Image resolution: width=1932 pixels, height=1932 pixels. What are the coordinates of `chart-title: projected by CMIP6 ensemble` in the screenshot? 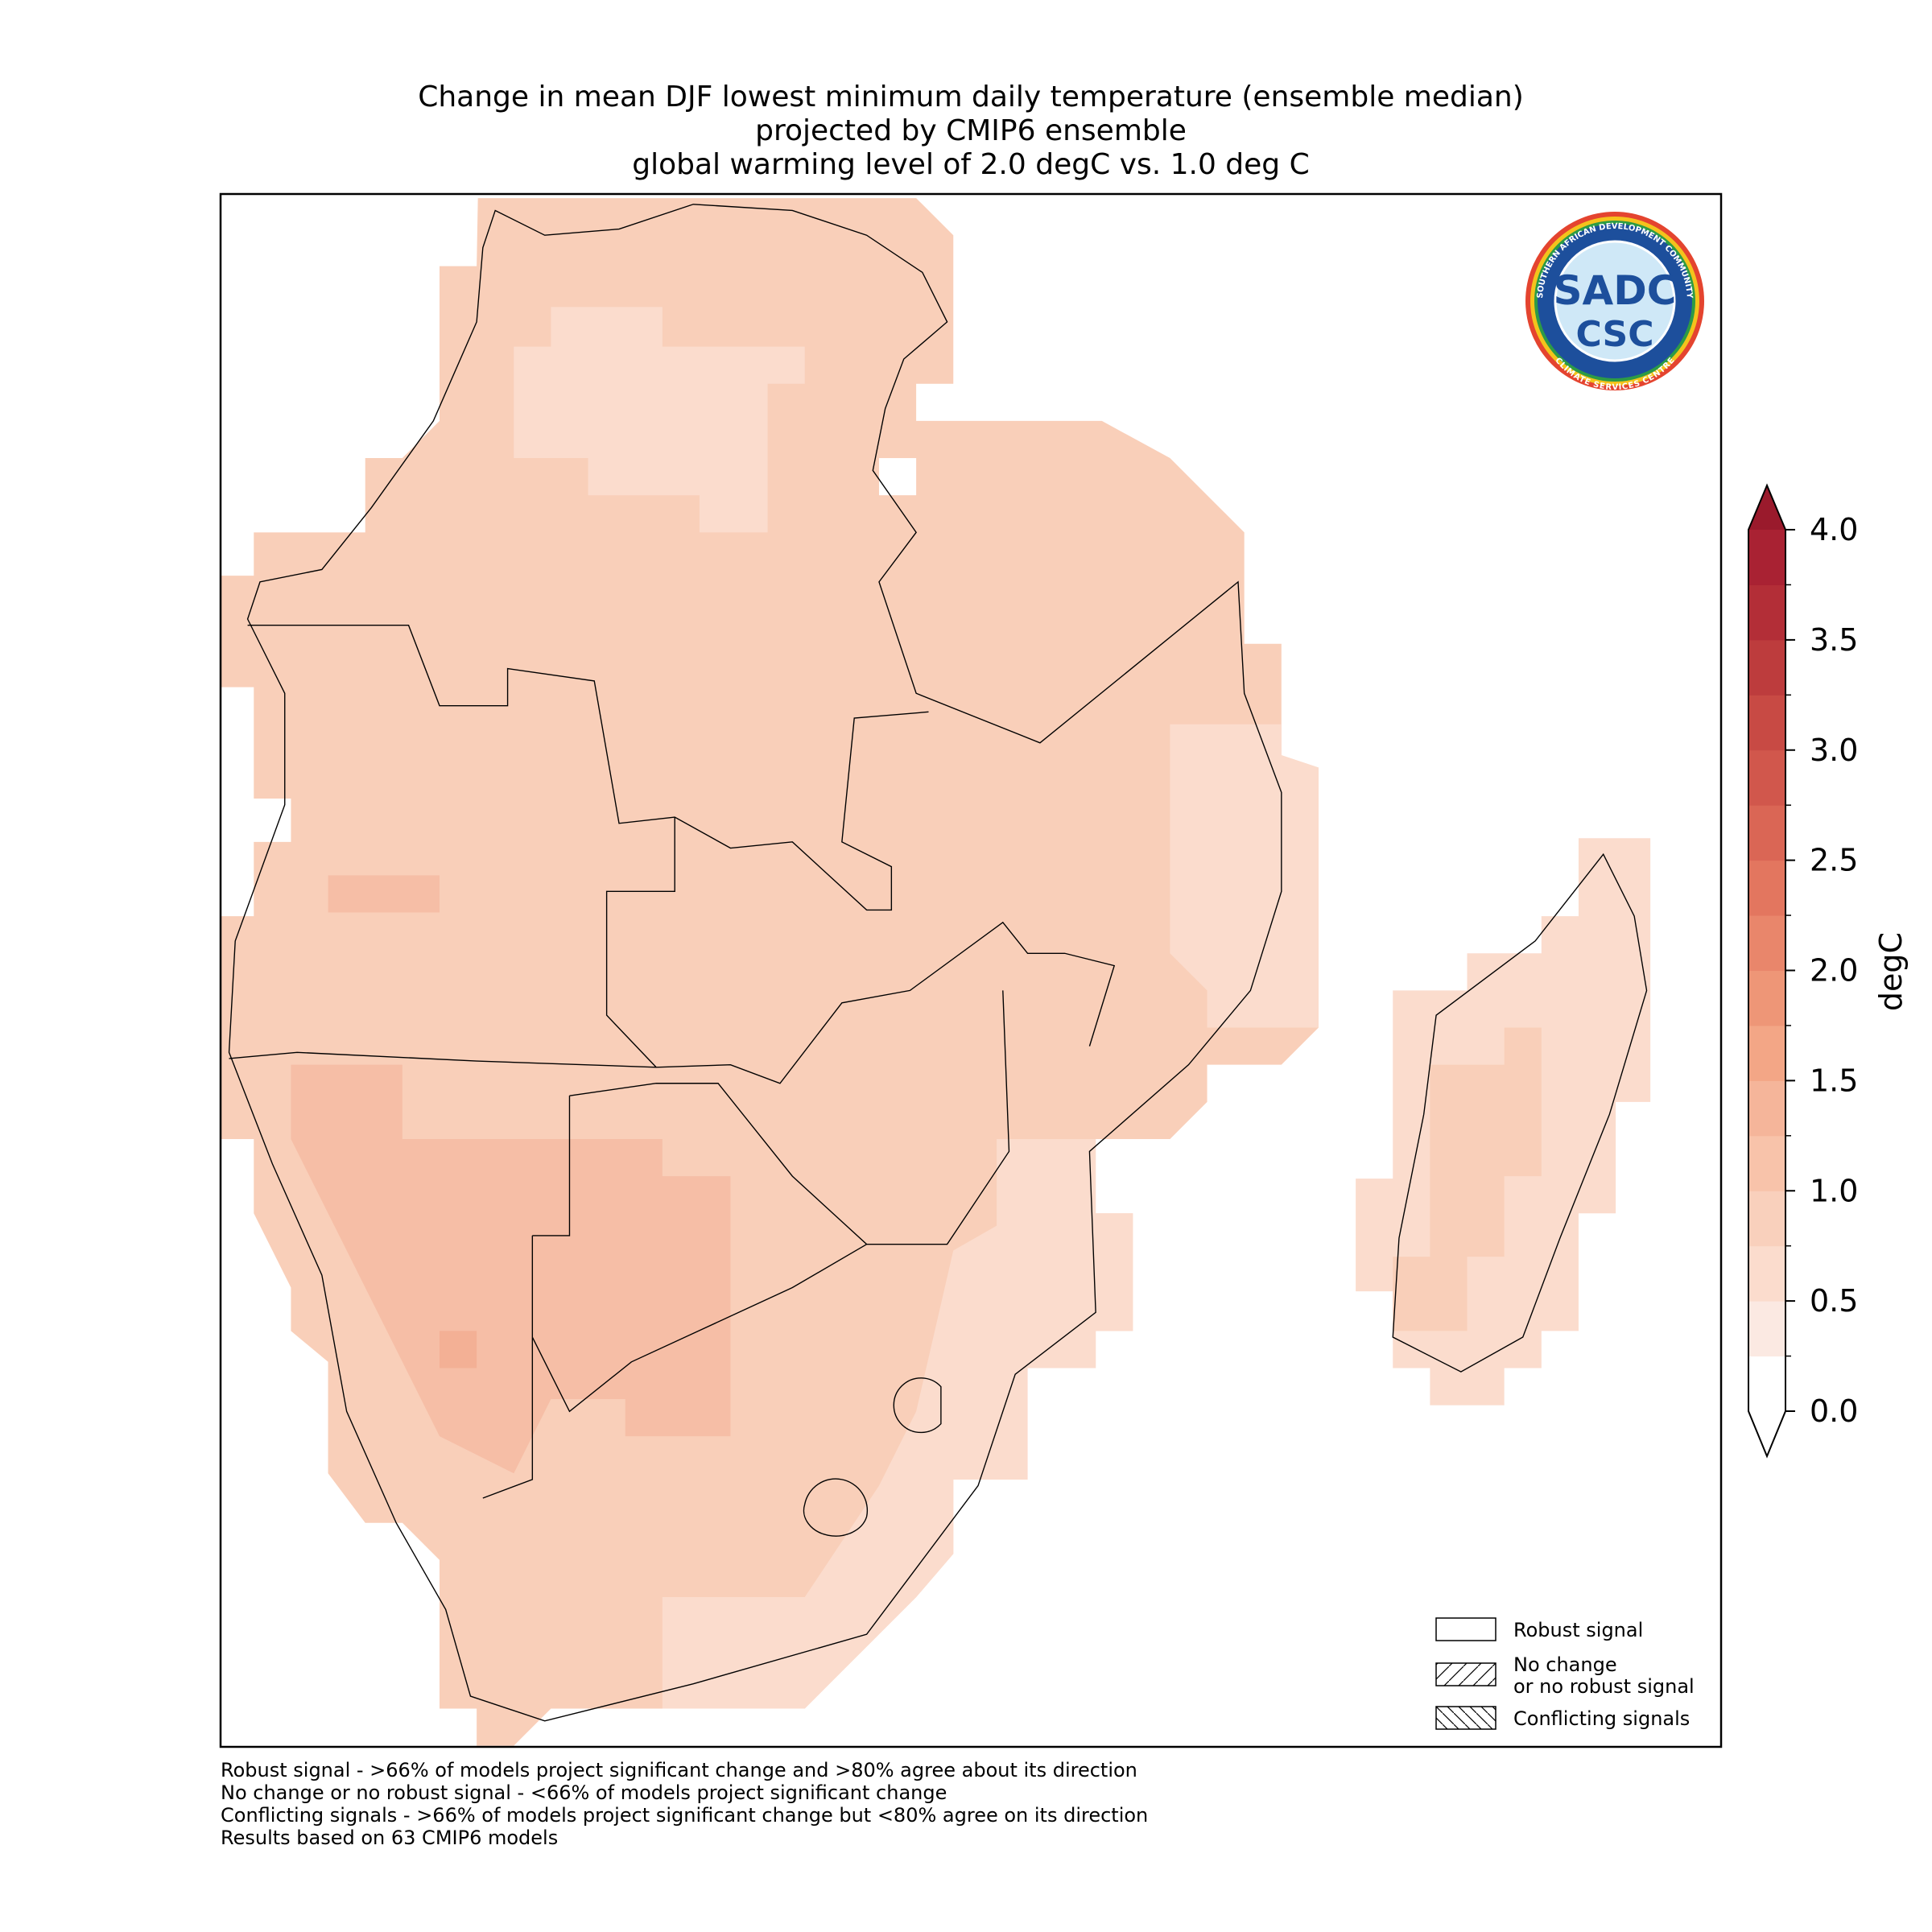 It's located at (971, 130).